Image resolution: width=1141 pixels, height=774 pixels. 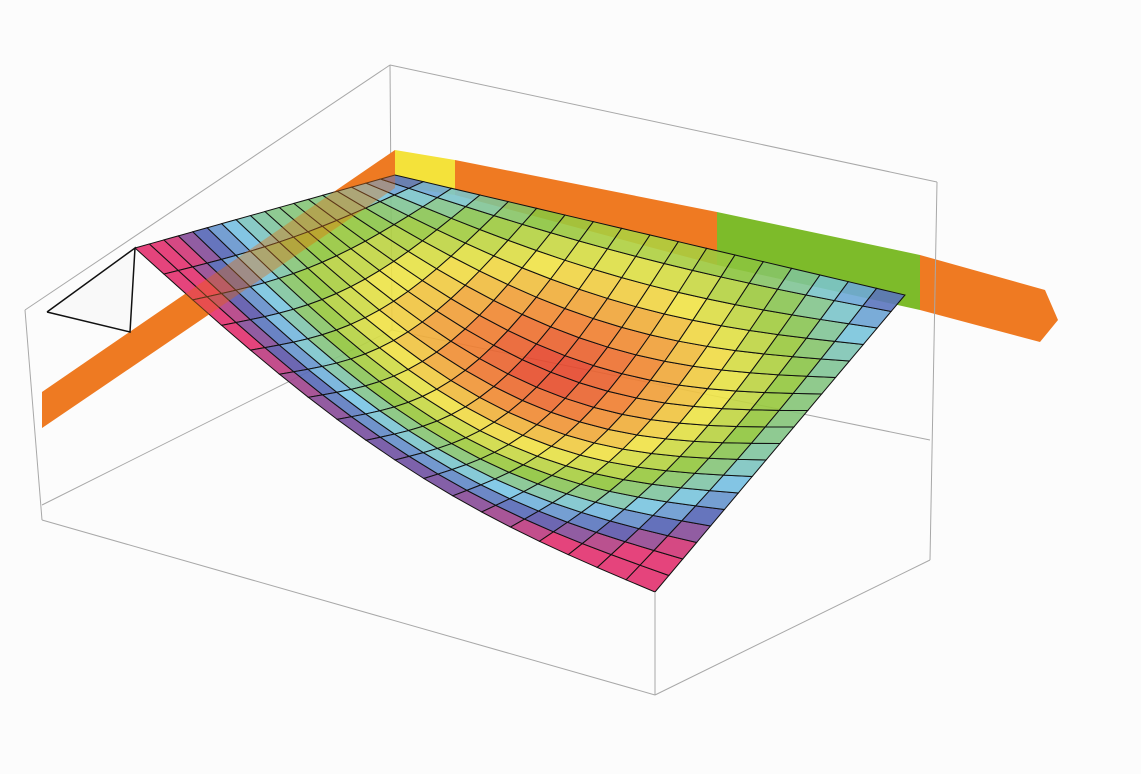 I want to click on box-top-corner, so click(x=91, y=289).